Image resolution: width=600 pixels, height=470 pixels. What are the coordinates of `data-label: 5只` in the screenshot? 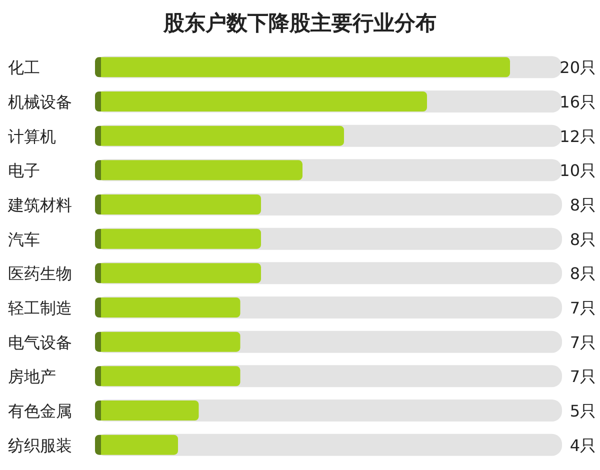 It's located at (583, 411).